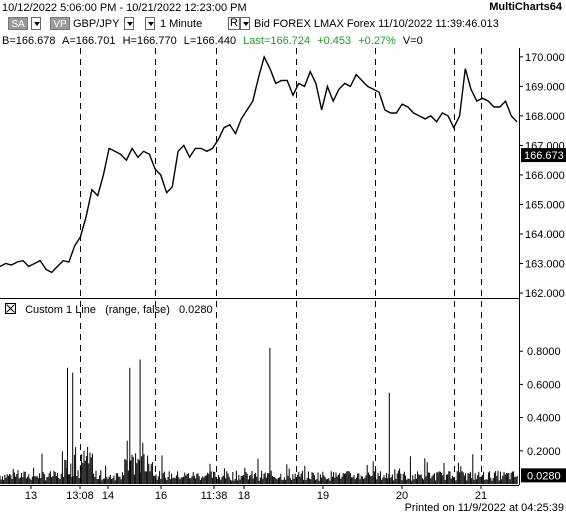 The height and width of the screenshot is (515, 566). Describe the element at coordinates (545, 265) in the screenshot. I see `price-tick-label: 163.000` at that location.